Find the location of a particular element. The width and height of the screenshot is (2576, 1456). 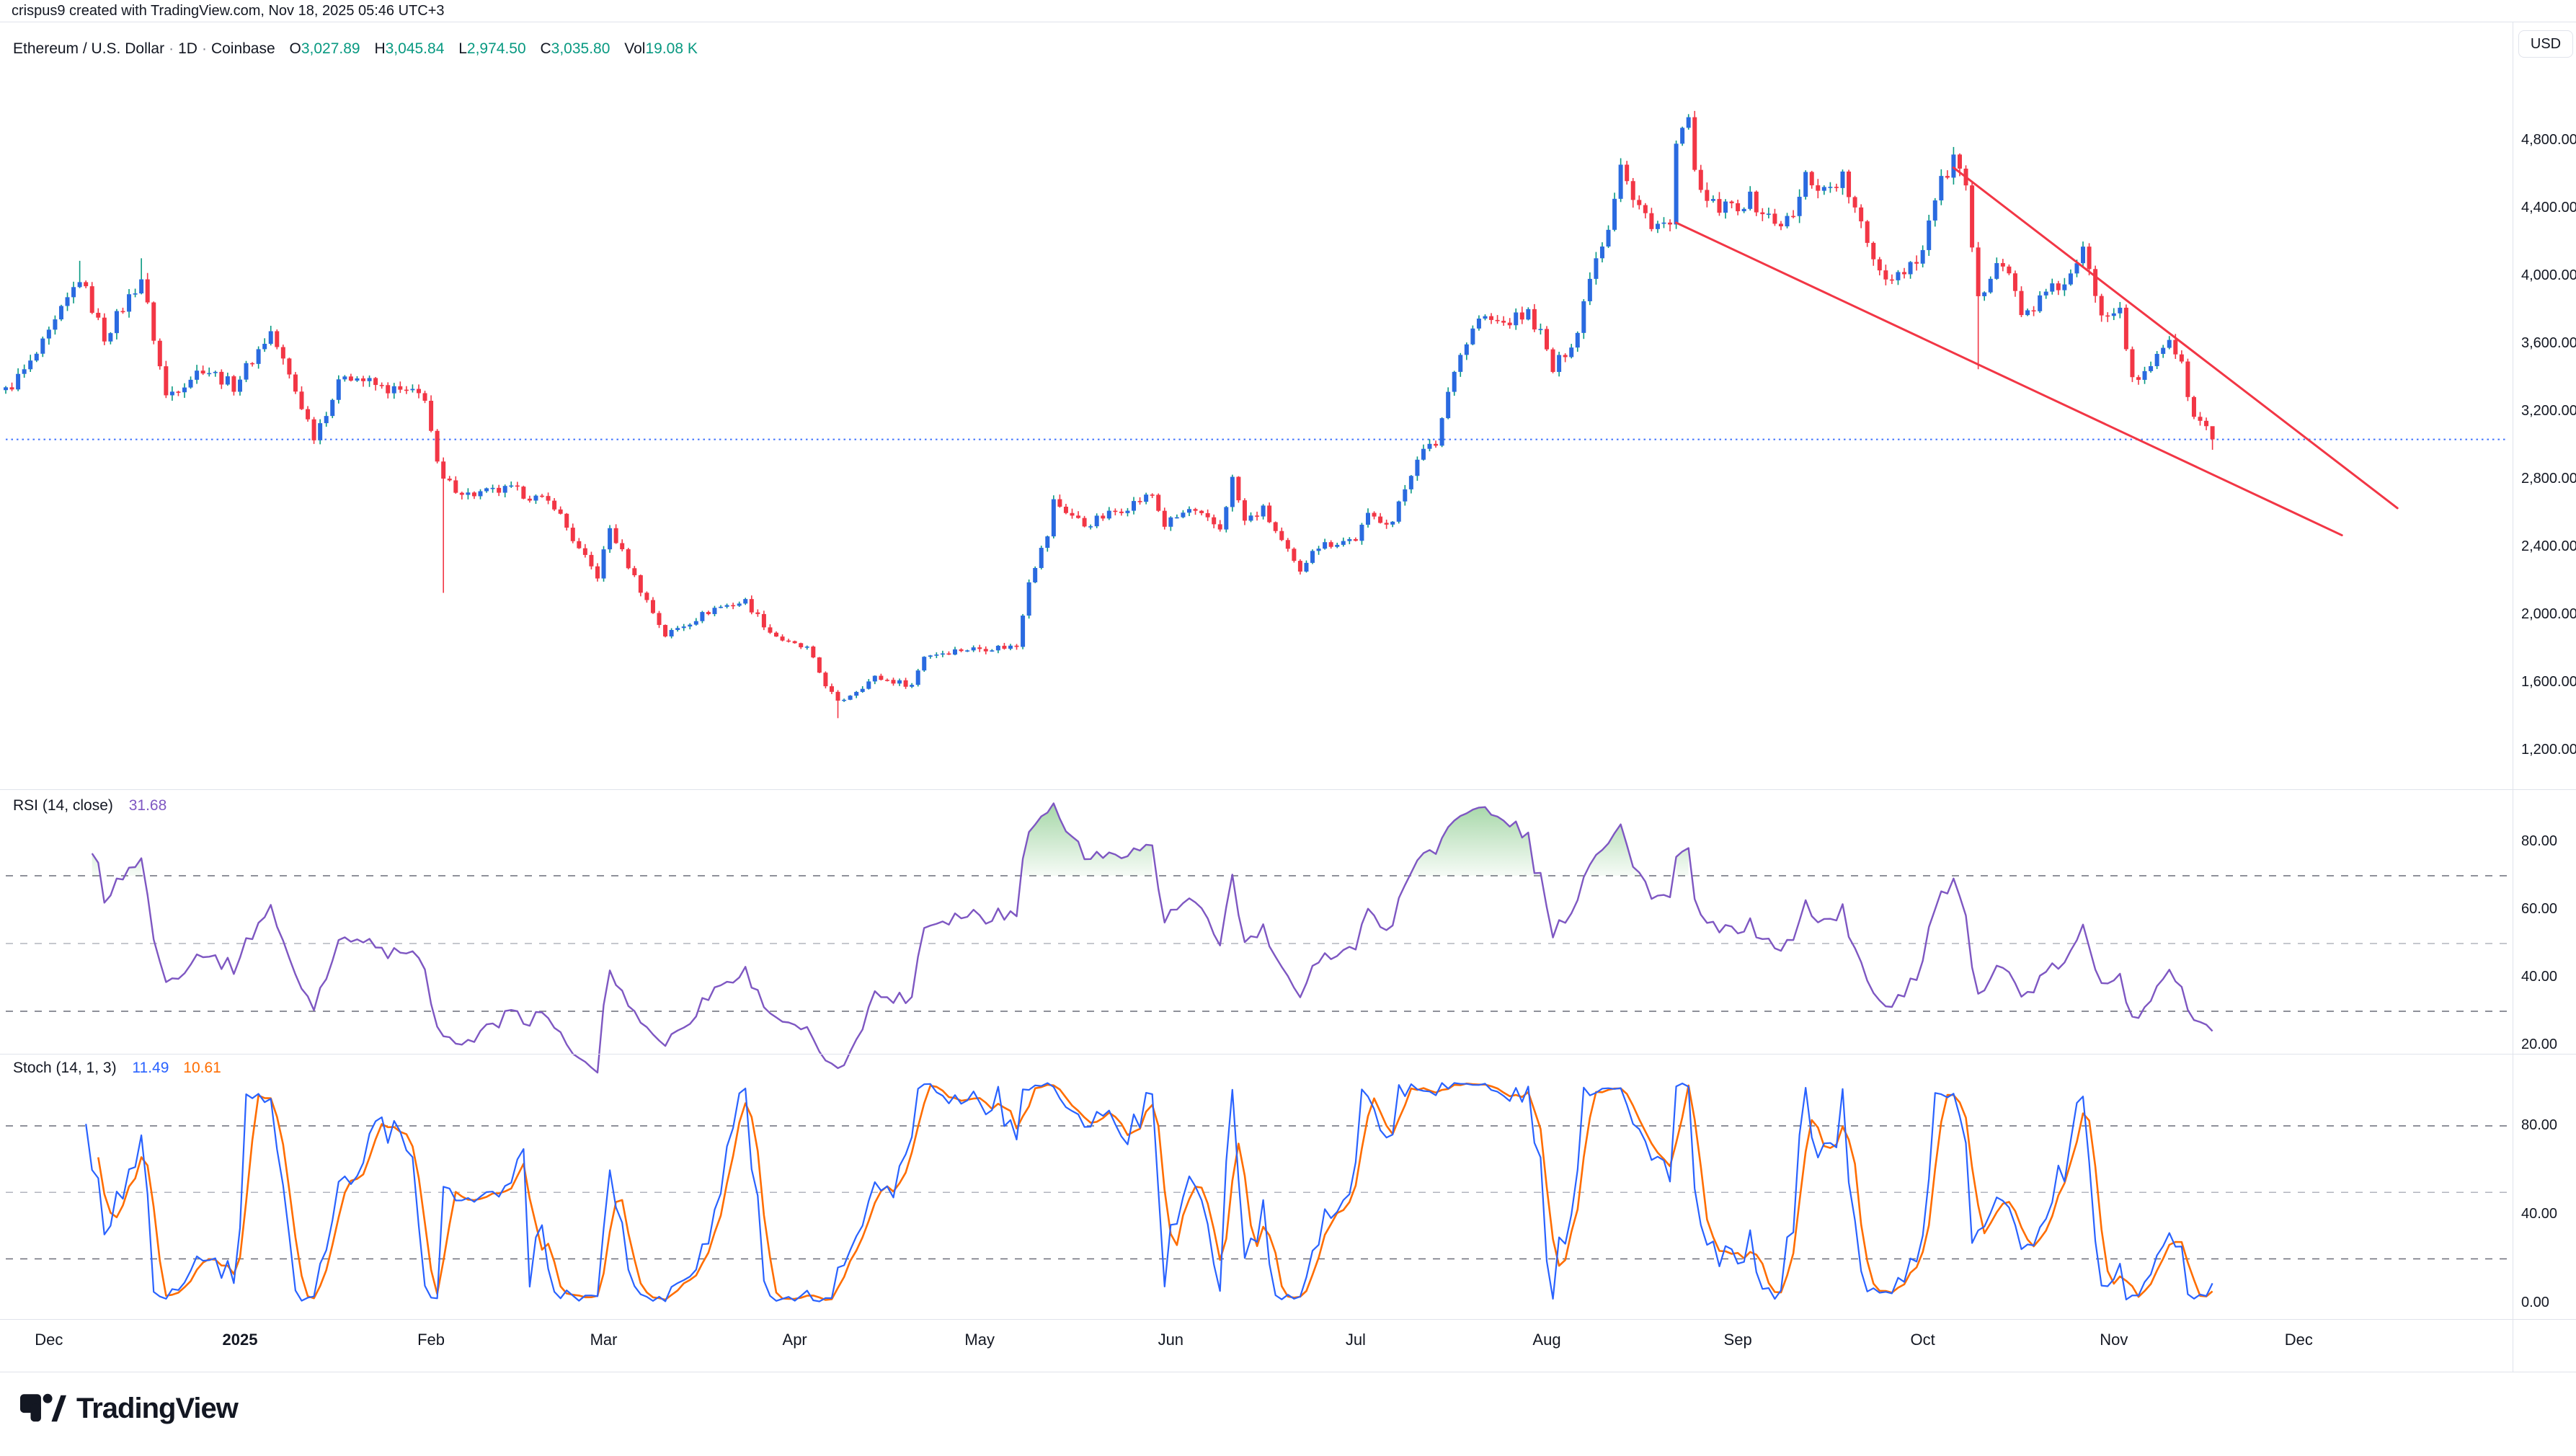

wedge-lower-trendline is located at coordinates (2009, 379).